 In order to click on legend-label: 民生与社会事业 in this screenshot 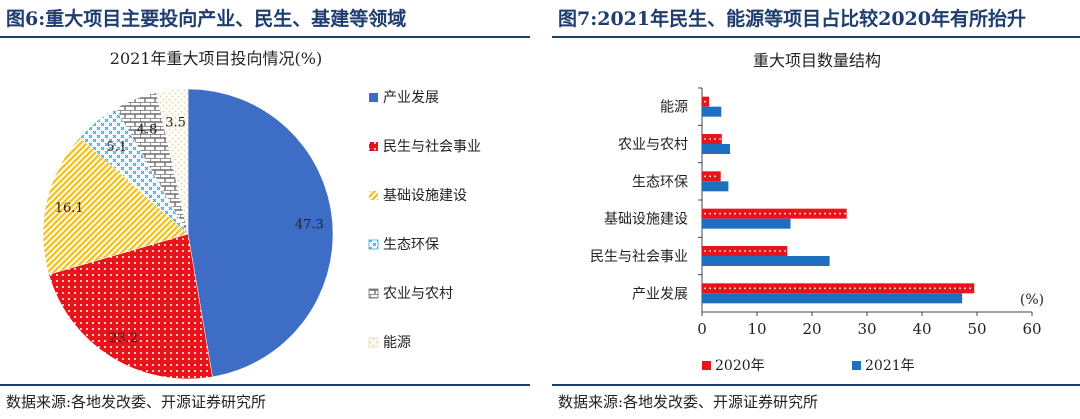, I will do `click(432, 147)`.